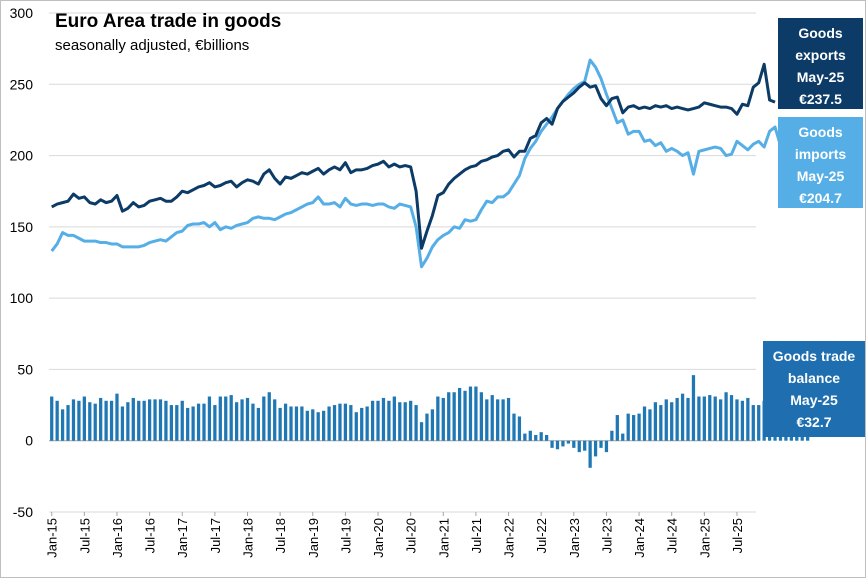 The width and height of the screenshot is (866, 578). Describe the element at coordinates (737, 535) in the screenshot. I see `x-tick-label: Jul-25` at that location.